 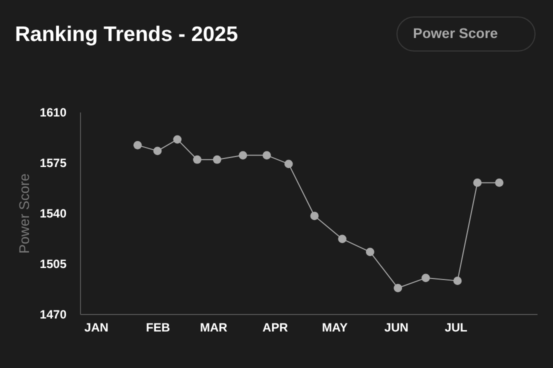 I want to click on y-tick-label: 1540, so click(x=53, y=213).